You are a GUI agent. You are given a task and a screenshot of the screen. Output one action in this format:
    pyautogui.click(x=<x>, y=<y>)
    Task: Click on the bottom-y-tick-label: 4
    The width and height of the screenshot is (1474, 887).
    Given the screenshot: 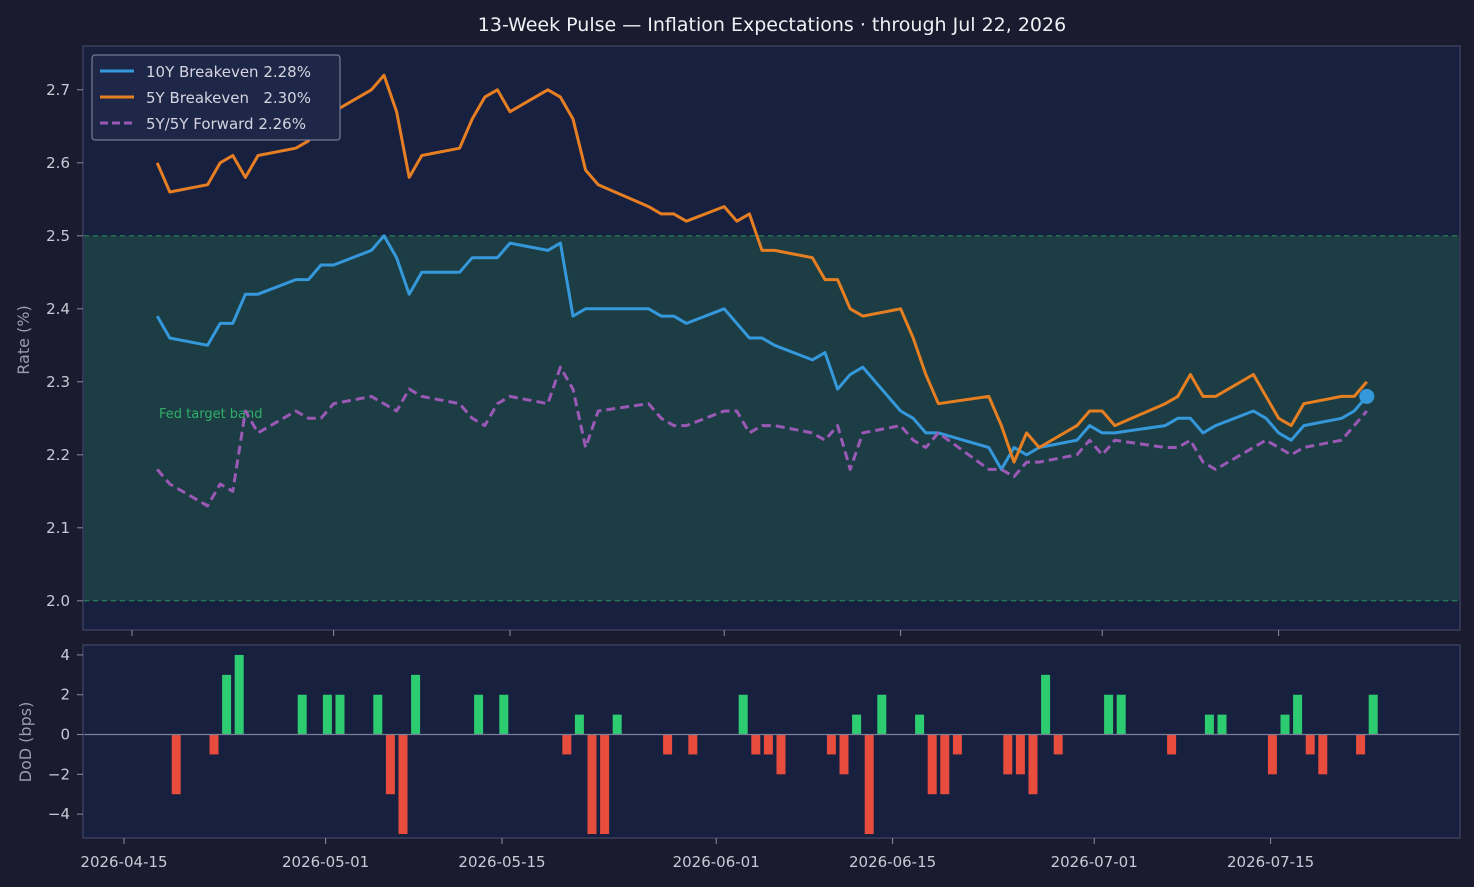 What is the action you would take?
    pyautogui.click(x=65, y=655)
    